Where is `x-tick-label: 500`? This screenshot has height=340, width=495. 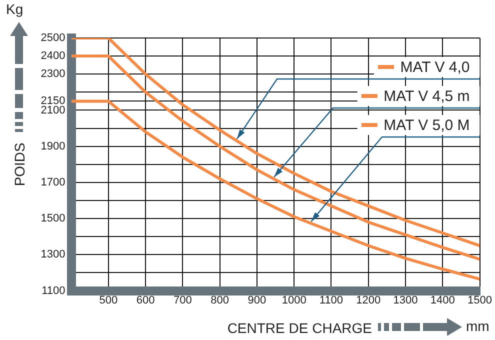
x-tick-label: 500 is located at coordinates (108, 300).